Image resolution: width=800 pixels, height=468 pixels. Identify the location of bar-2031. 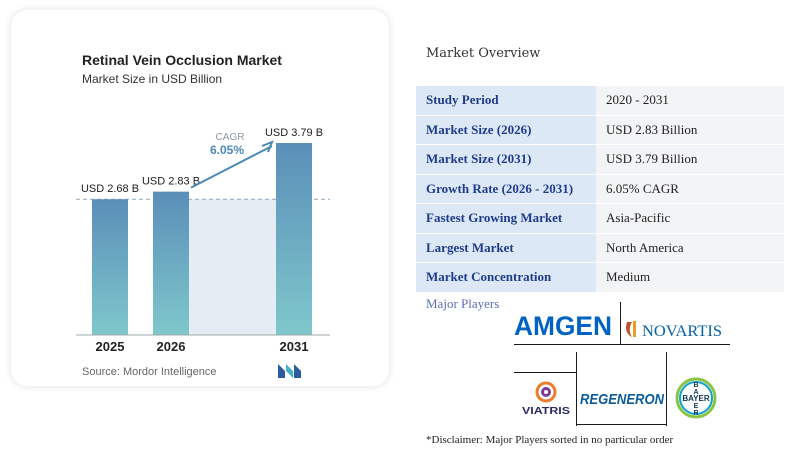
(294, 239).